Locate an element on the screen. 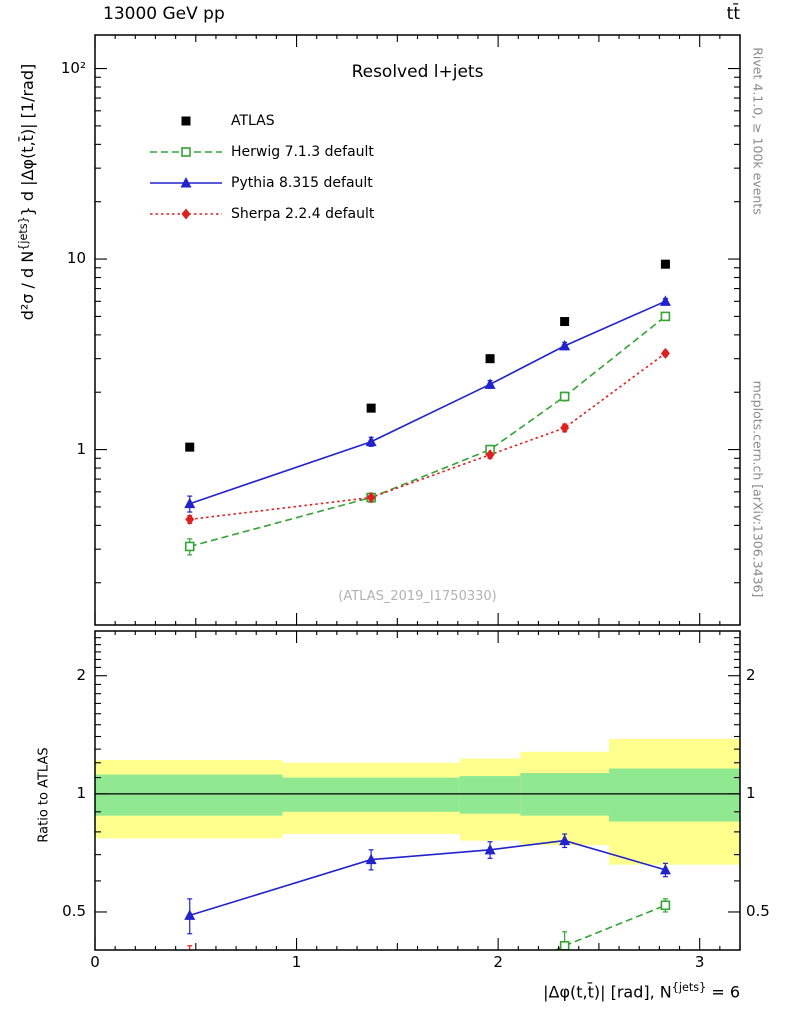 The image size is (786, 1024). ratio-tick-label-left: 2 is located at coordinates (81, 674).